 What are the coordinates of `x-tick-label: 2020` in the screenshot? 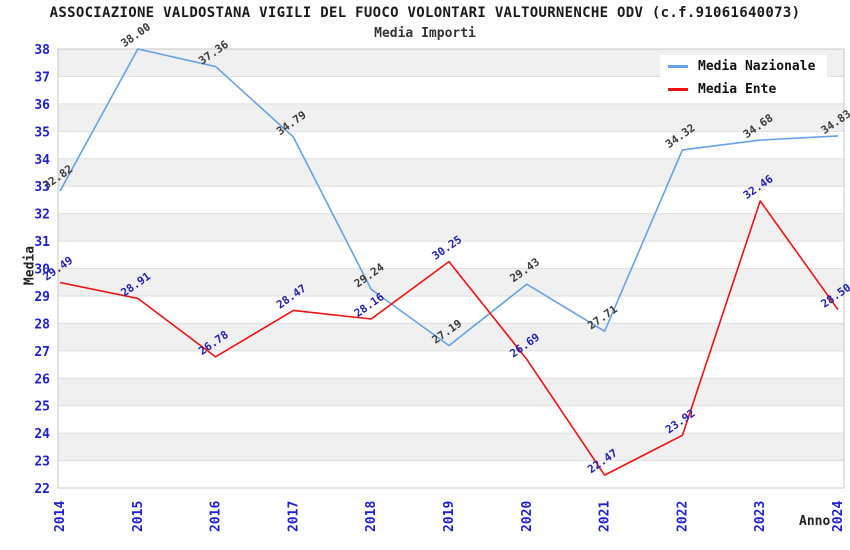 It's located at (527, 516).